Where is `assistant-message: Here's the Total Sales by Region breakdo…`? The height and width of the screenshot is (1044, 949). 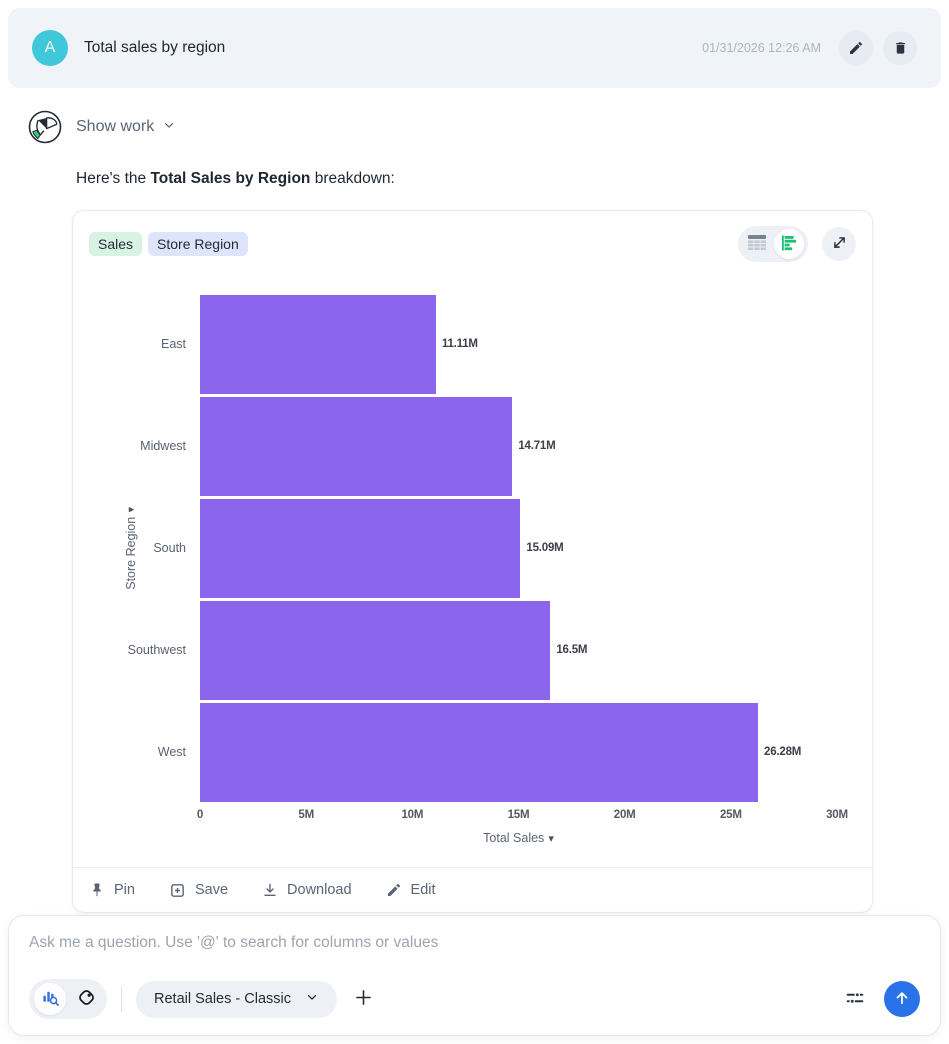 assistant-message: Here's the Total Sales by Region breakdo… is located at coordinates (508, 179).